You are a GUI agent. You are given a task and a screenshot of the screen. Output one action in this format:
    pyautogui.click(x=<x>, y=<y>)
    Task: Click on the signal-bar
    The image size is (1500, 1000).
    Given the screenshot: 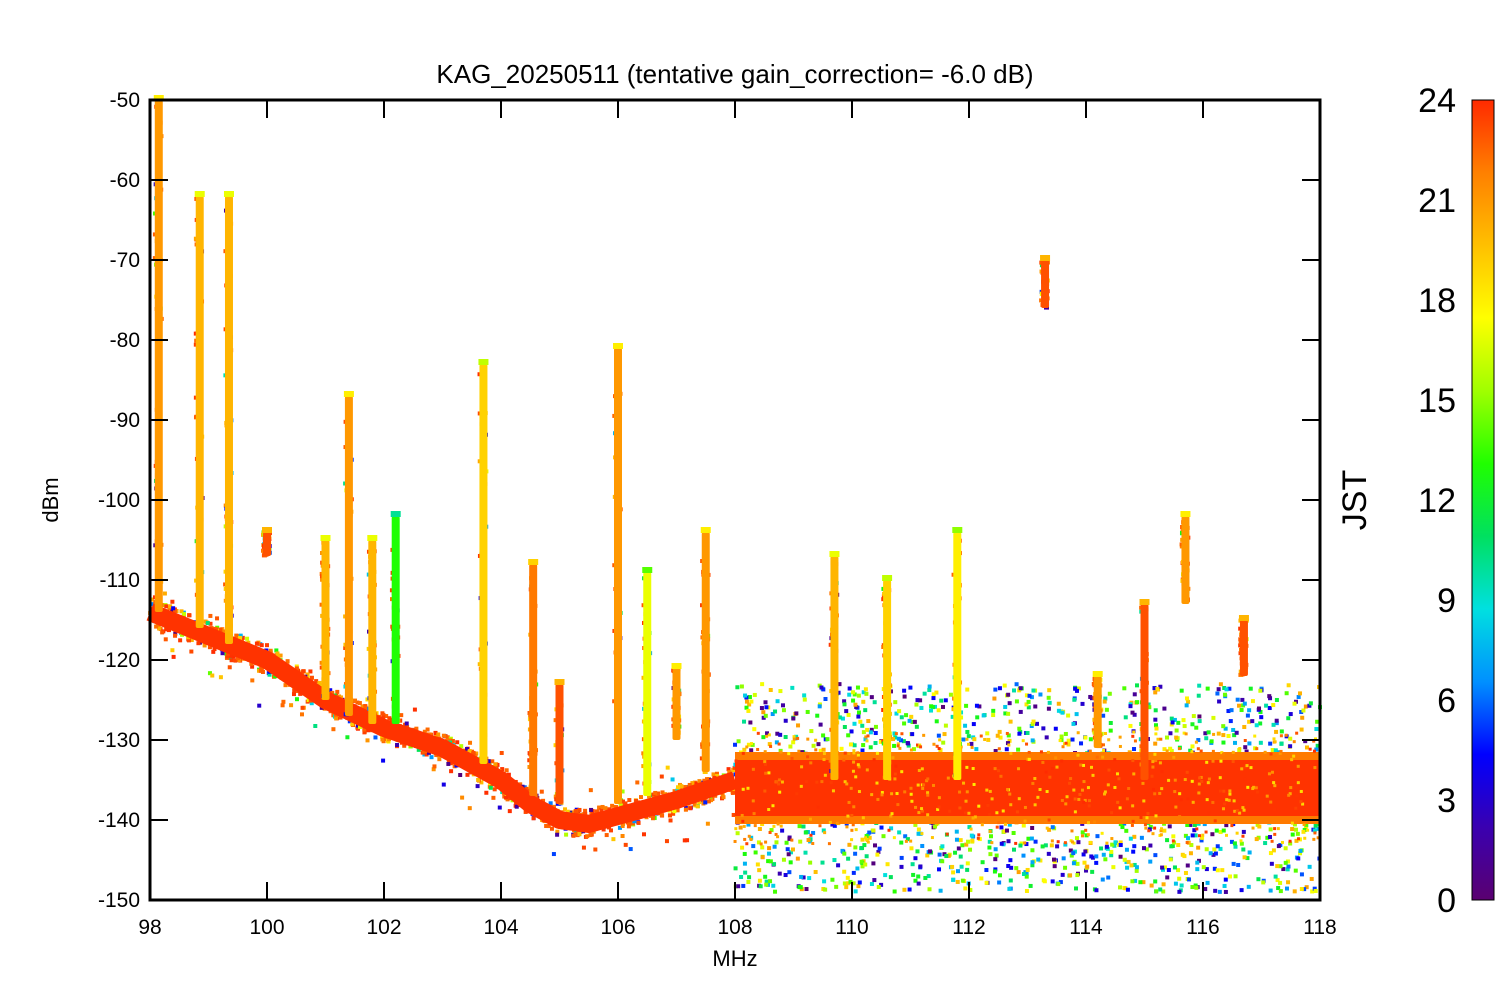 What is the action you would take?
    pyautogui.click(x=372, y=632)
    